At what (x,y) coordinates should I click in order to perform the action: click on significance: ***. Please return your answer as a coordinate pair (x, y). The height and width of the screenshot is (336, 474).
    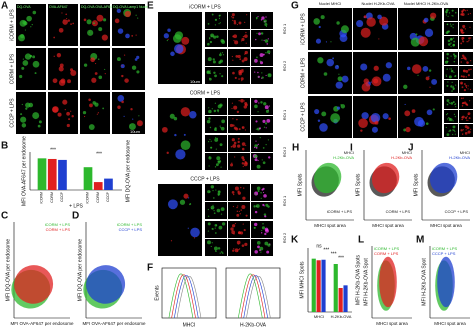
    Looking at the image, I should click on (53, 150).